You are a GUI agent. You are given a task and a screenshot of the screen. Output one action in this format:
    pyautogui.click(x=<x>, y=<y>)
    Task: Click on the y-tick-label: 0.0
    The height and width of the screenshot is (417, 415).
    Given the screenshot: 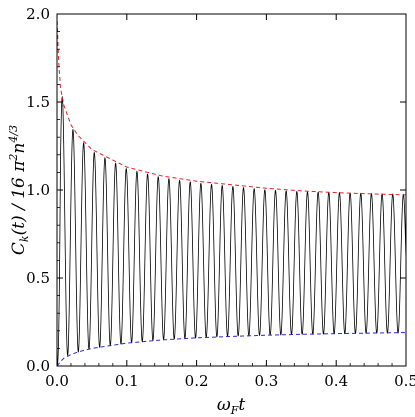 What is the action you would take?
    pyautogui.click(x=38, y=366)
    